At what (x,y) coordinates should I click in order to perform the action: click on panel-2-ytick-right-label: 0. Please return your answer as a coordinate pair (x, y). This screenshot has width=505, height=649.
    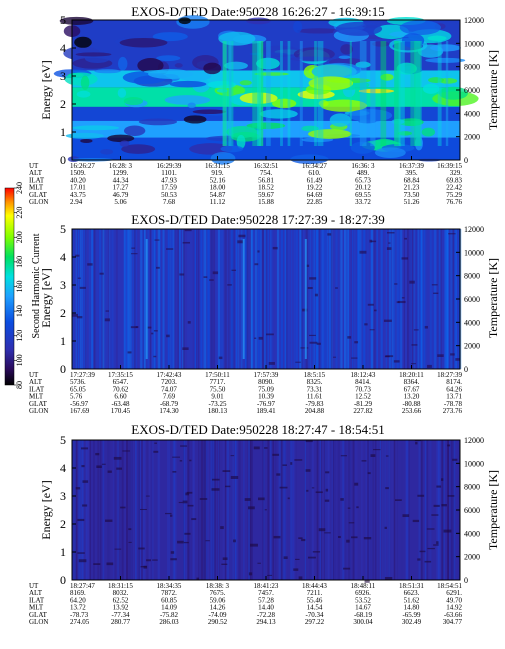
    Looking at the image, I should click on (466, 369).